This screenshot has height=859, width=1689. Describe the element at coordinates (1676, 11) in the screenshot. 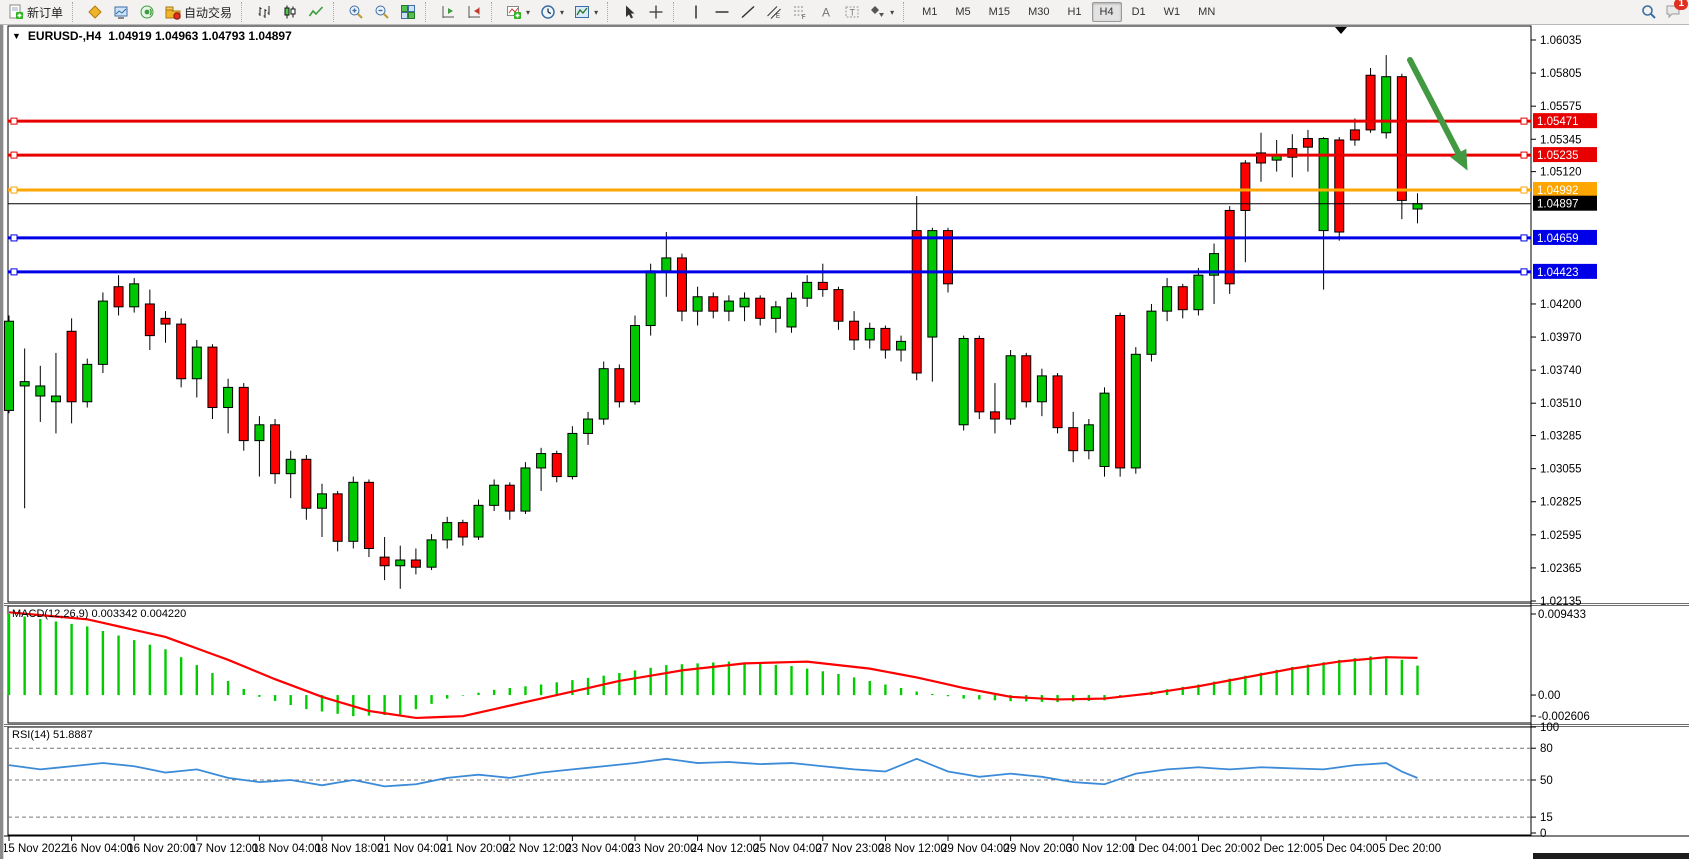

I see `chat-button: 1` at that location.